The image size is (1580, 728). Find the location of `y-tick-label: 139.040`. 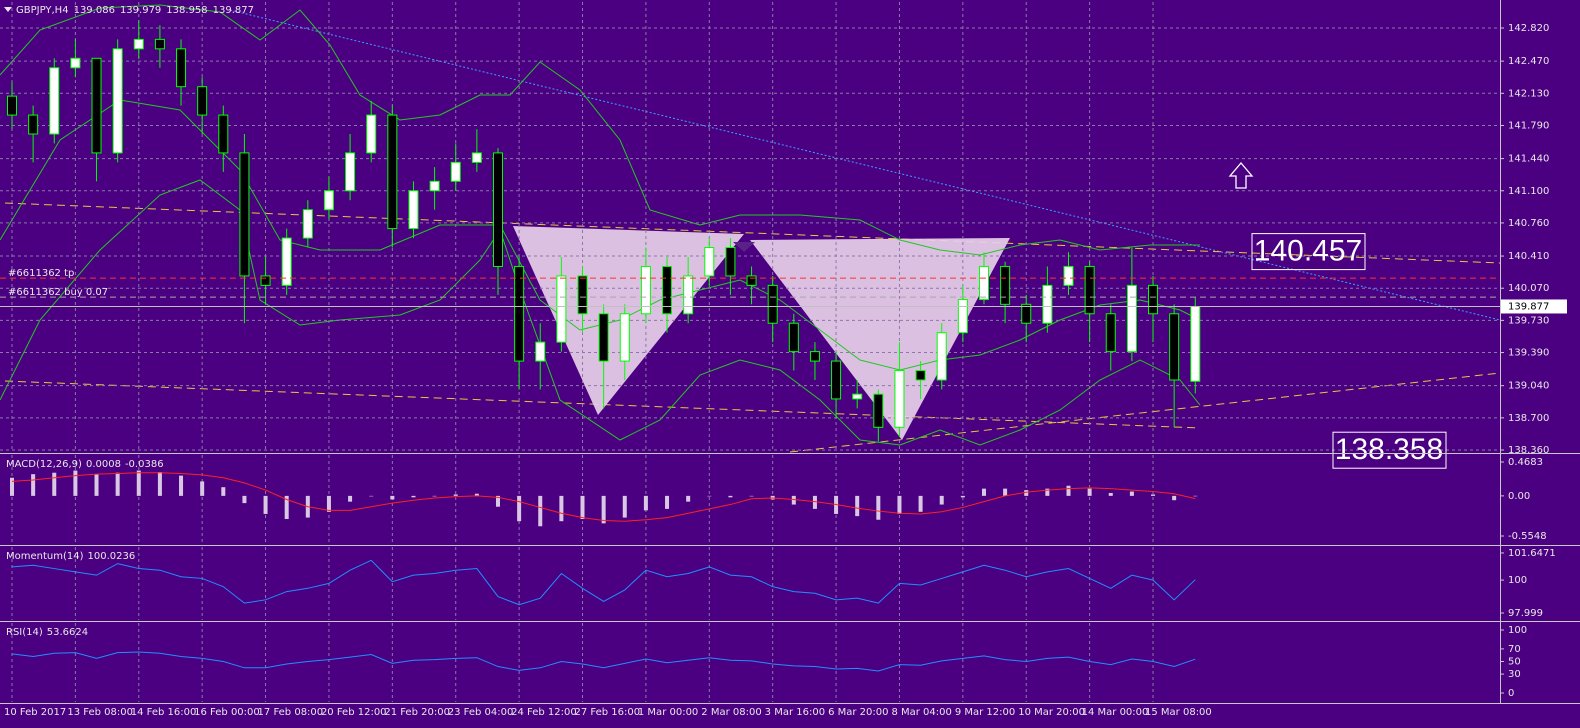

y-tick-label: 139.040 is located at coordinates (1528, 386).